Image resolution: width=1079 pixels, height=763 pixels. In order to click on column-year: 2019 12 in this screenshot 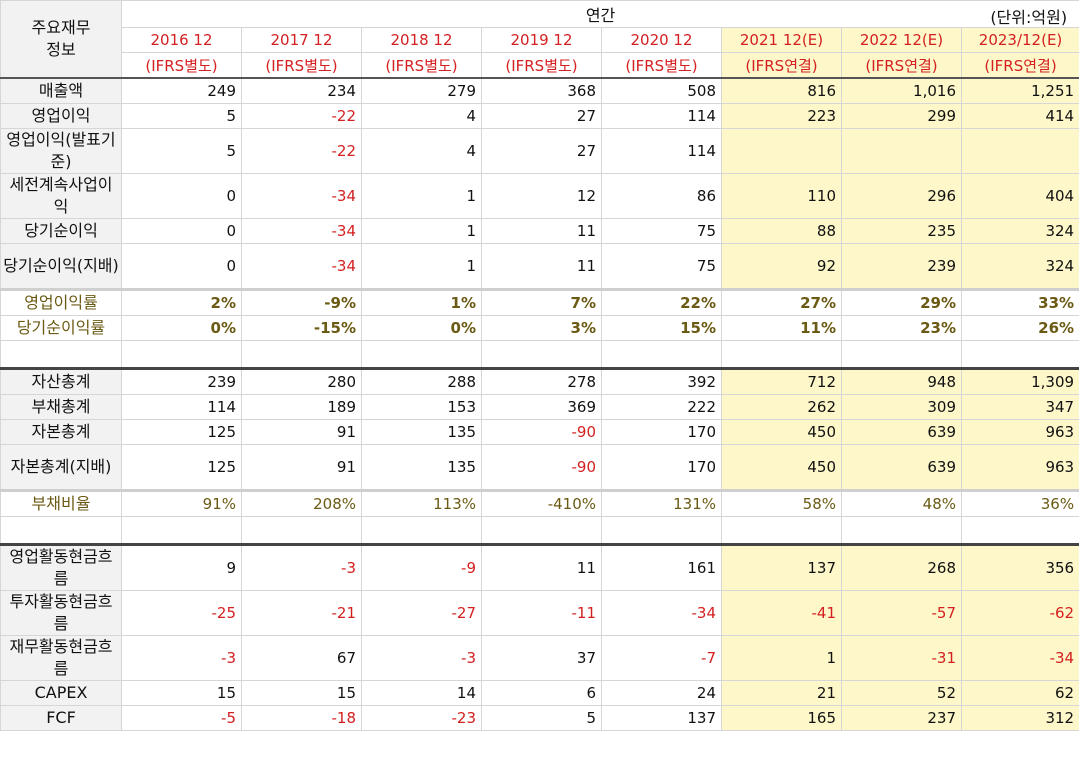, I will do `click(541, 40)`.